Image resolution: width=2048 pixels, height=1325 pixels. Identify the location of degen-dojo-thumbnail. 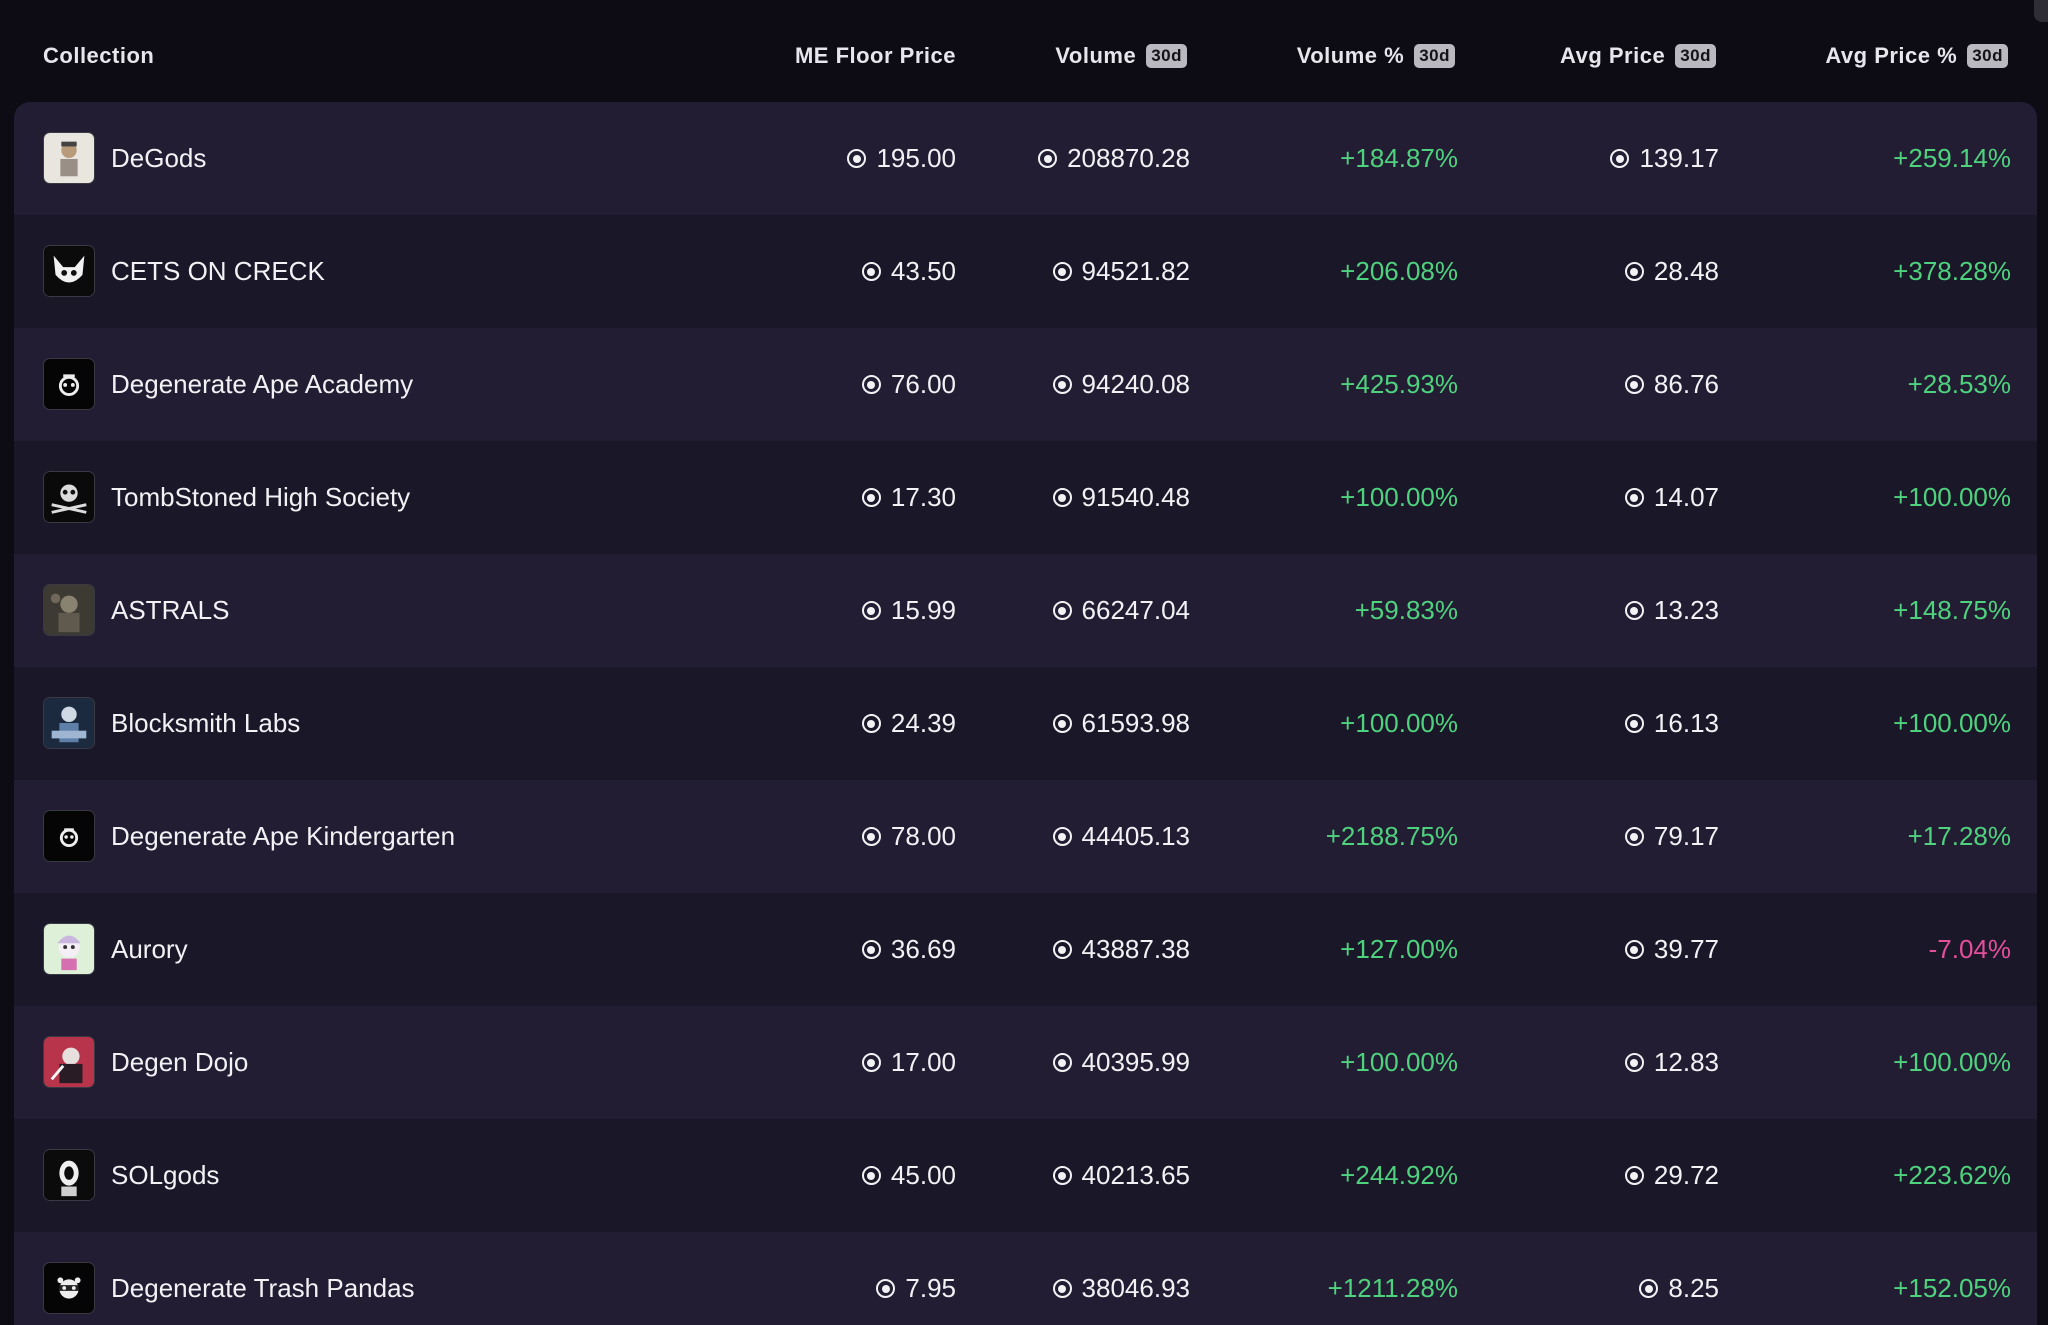
(69, 1062).